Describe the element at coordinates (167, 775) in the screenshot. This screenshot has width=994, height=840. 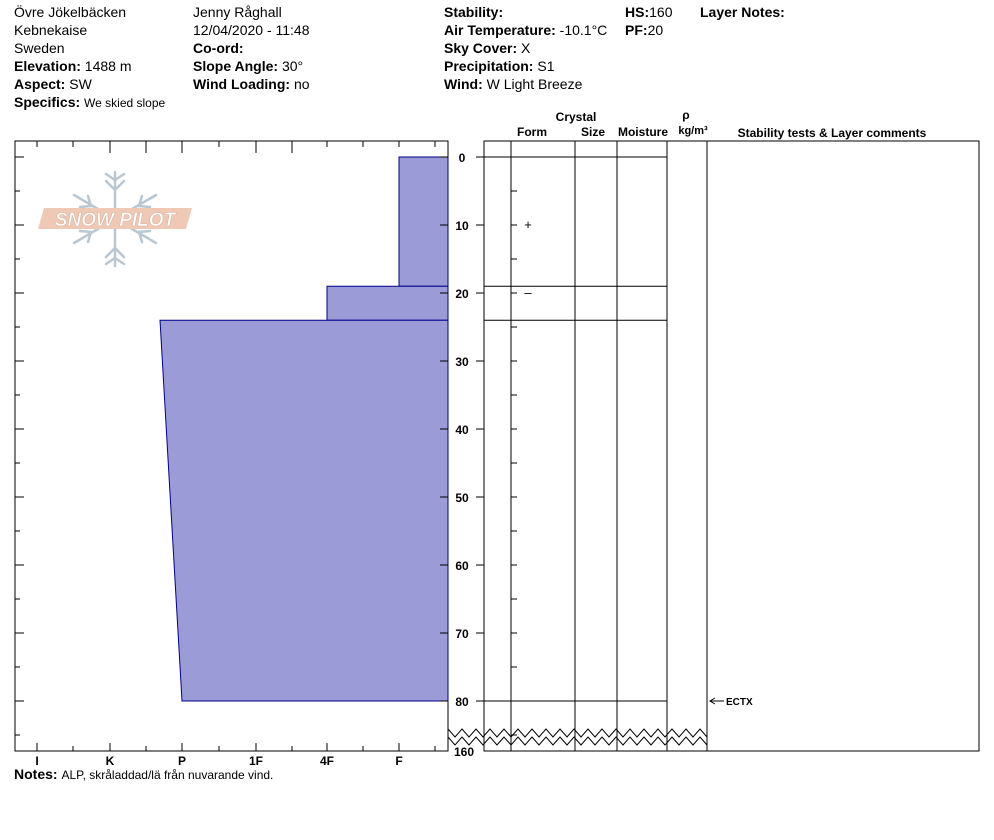
I see `notes-value: ALP, skråladdad/lä från nuvarande vind.` at that location.